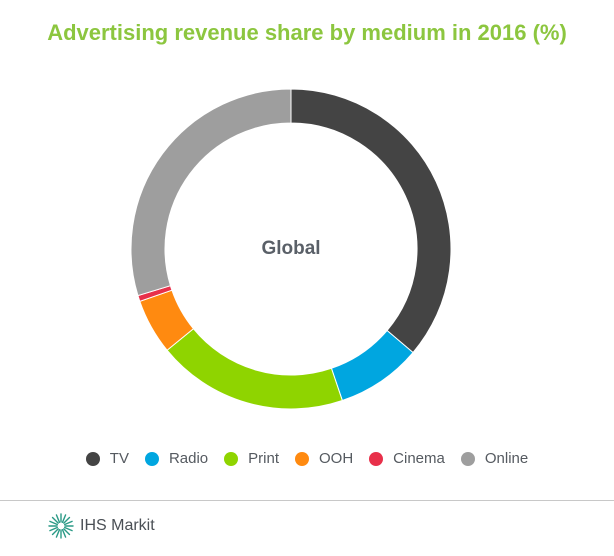 The height and width of the screenshot is (556, 614). What do you see at coordinates (188, 458) in the screenshot?
I see `legend-label: Radio` at bounding box center [188, 458].